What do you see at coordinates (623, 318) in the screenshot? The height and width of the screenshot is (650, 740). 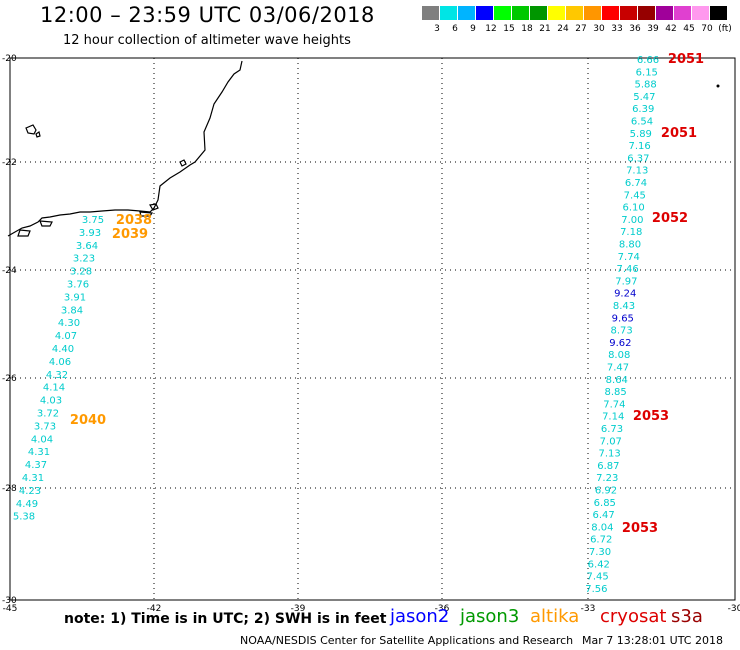 I see `swh-value-east: 9.65` at bounding box center [623, 318].